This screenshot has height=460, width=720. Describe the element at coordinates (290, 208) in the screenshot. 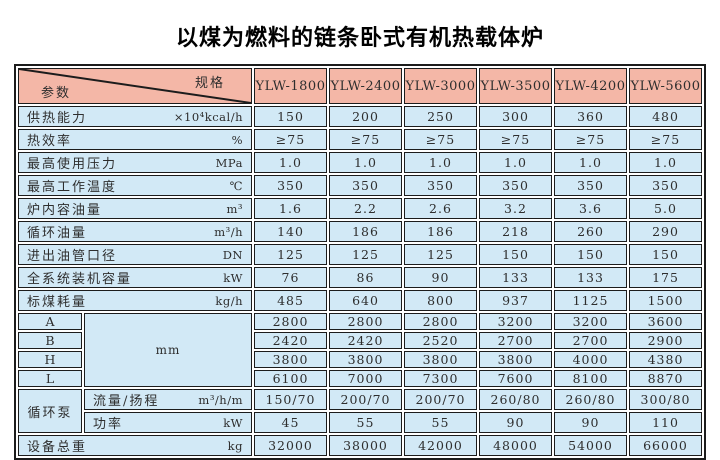

I see `value-cell: 1.6` at that location.